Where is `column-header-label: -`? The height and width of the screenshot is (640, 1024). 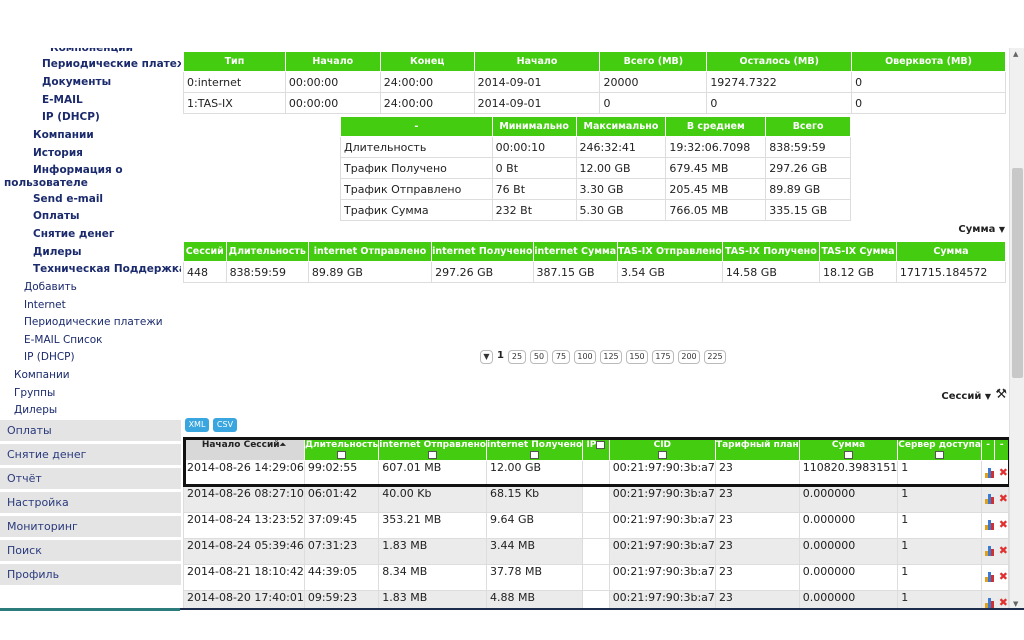 column-header-label: - is located at coordinates (416, 126).